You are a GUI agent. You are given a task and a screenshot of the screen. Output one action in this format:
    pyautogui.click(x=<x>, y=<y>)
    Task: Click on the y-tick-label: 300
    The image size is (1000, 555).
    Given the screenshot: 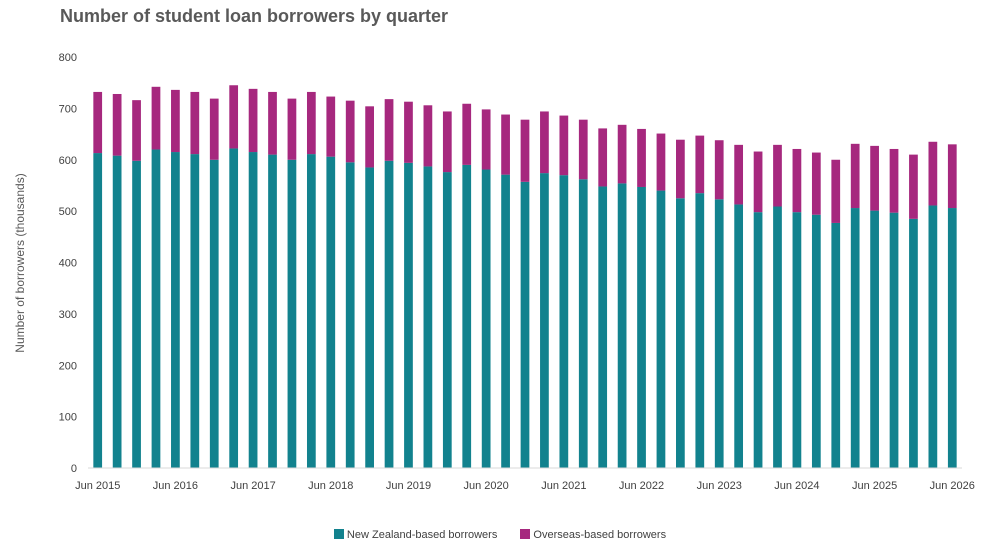 What is the action you would take?
    pyautogui.click(x=68, y=315)
    